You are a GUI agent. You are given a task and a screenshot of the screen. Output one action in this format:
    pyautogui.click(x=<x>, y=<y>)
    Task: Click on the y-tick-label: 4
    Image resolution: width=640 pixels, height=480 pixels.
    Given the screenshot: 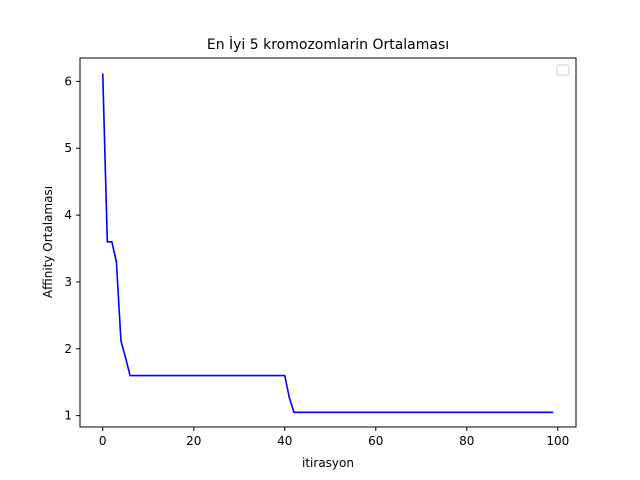 What is the action you would take?
    pyautogui.click(x=68, y=215)
    